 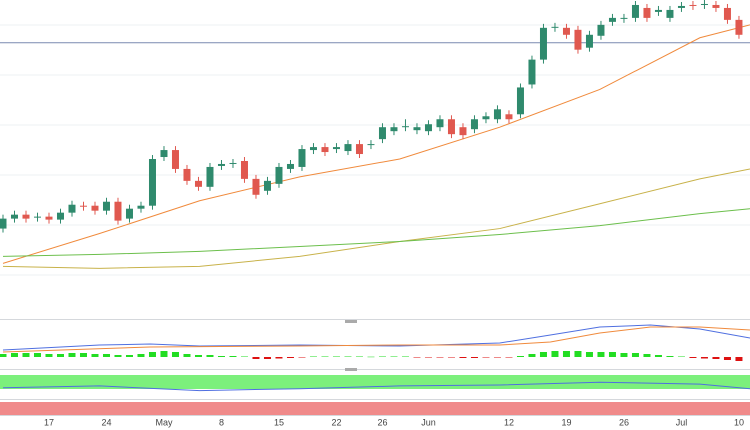 I want to click on x-tick-label: 24, so click(x=106, y=422).